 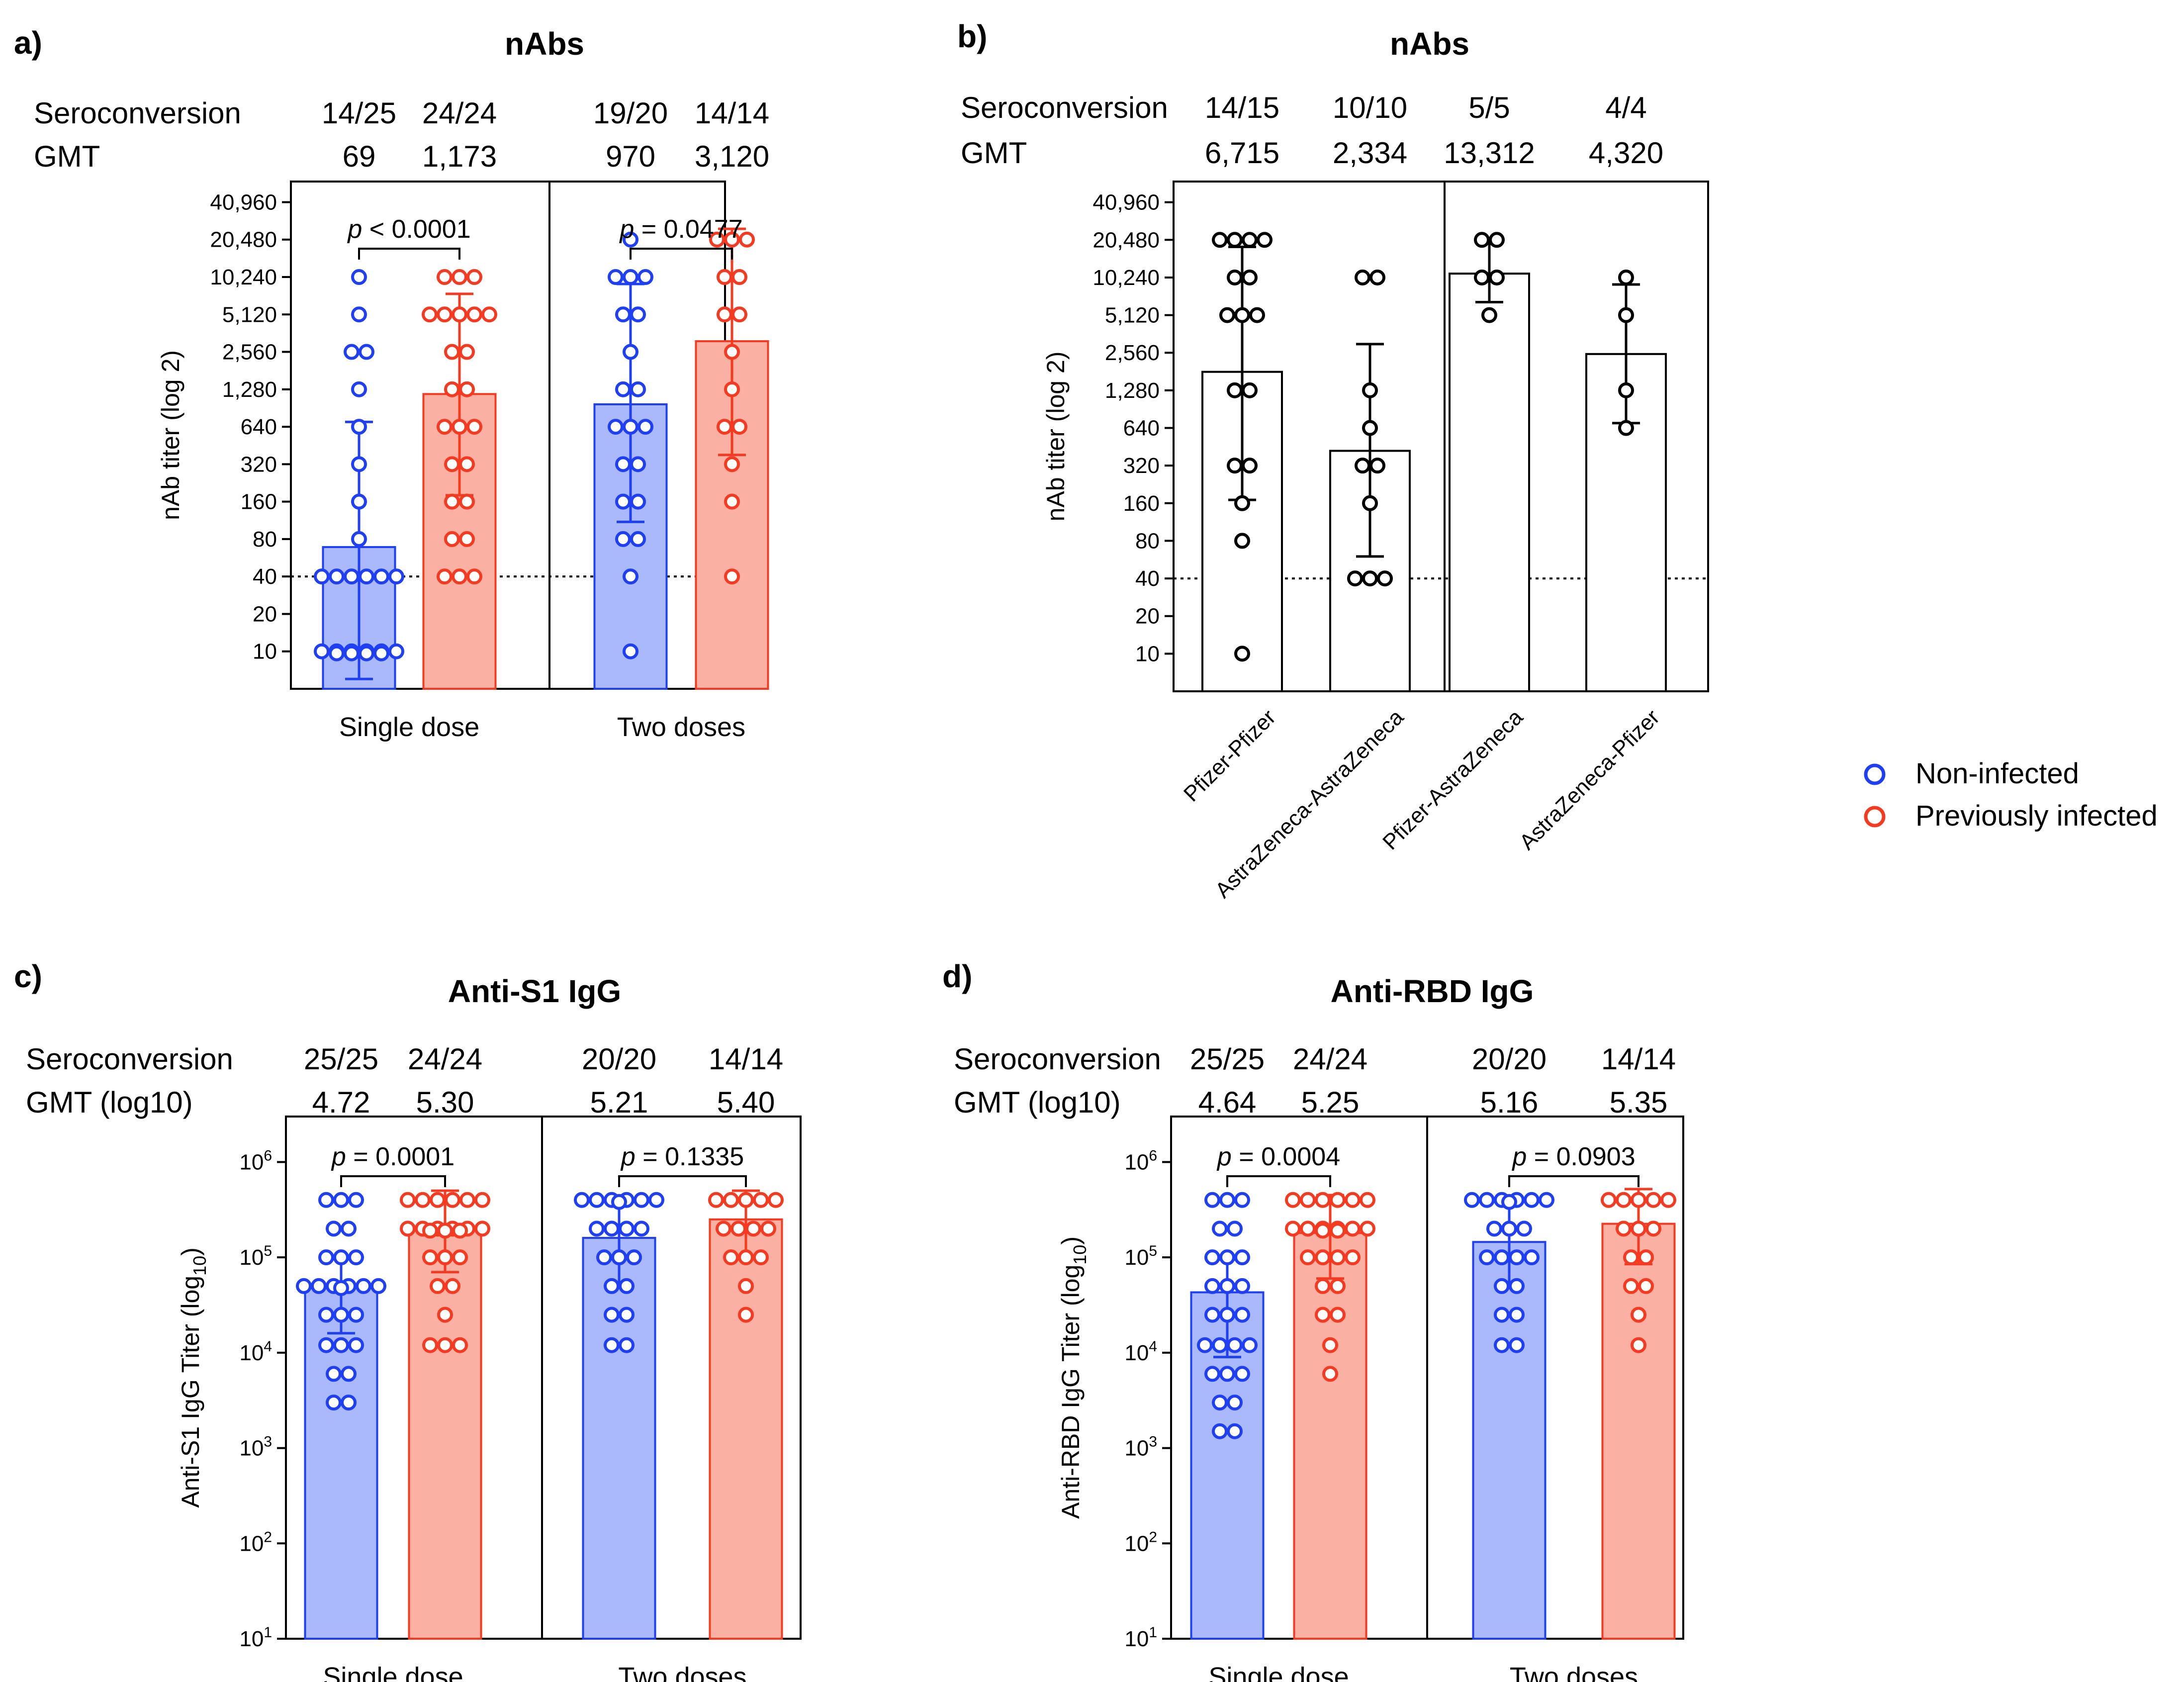 What do you see at coordinates (1242, 153) in the screenshot?
I see `gmt-value: 6,715` at bounding box center [1242, 153].